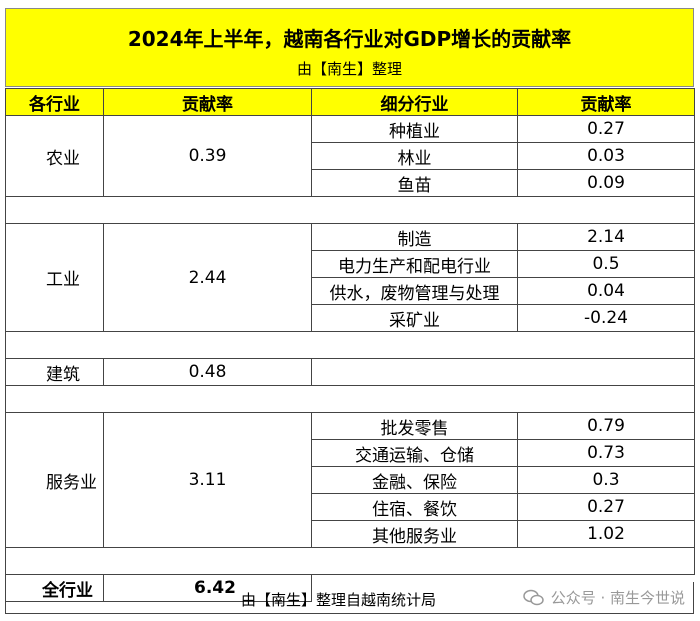  Describe the element at coordinates (606, 426) in the screenshot. I see `sub-sector-rate: 0.79` at that location.